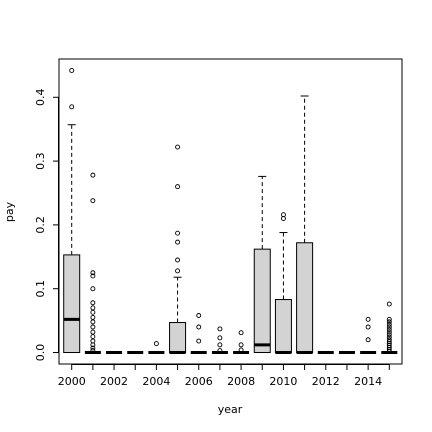 The width and height of the screenshot is (432, 432). Describe the element at coordinates (40, 225) in the screenshot. I see `y-tick-label-2: 0.2` at that location.